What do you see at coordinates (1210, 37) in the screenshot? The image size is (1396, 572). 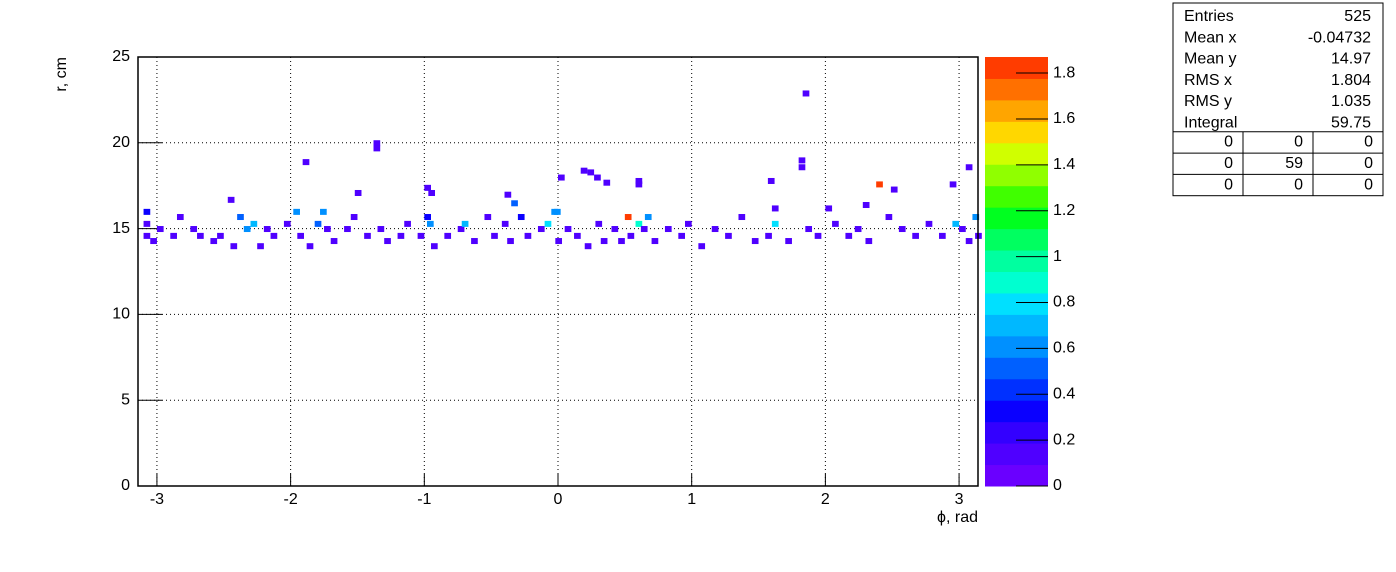 I see `stats-label: Mean x` at bounding box center [1210, 37].